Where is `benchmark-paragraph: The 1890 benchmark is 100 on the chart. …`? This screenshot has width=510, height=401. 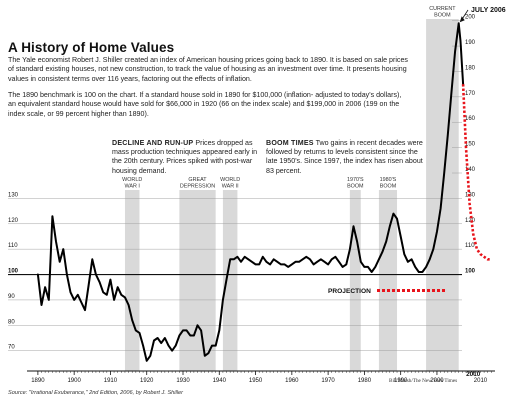
benchmark-paragraph: The 1890 benchmark is 100 on the chart. … is located at coordinates (205, 104).